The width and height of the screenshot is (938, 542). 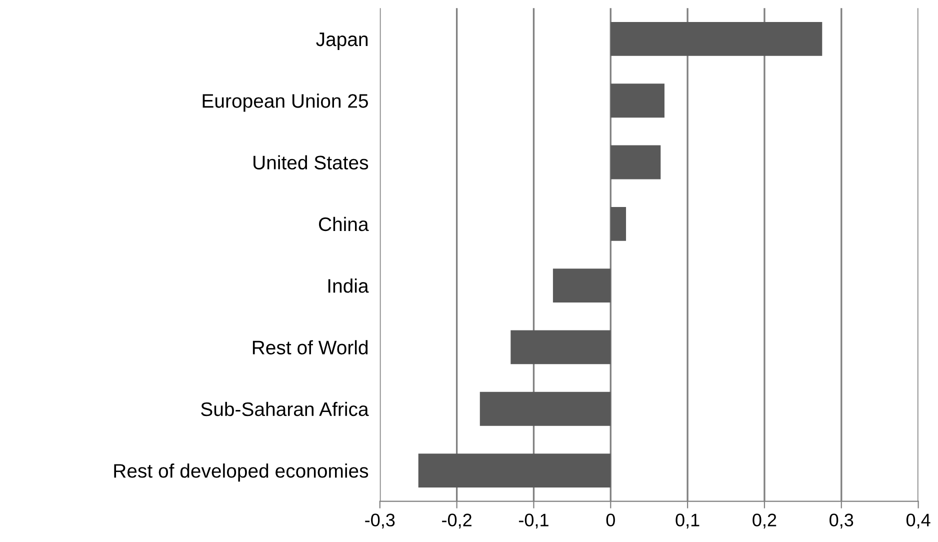 I want to click on x-tick-label: 0,2, so click(x=764, y=521).